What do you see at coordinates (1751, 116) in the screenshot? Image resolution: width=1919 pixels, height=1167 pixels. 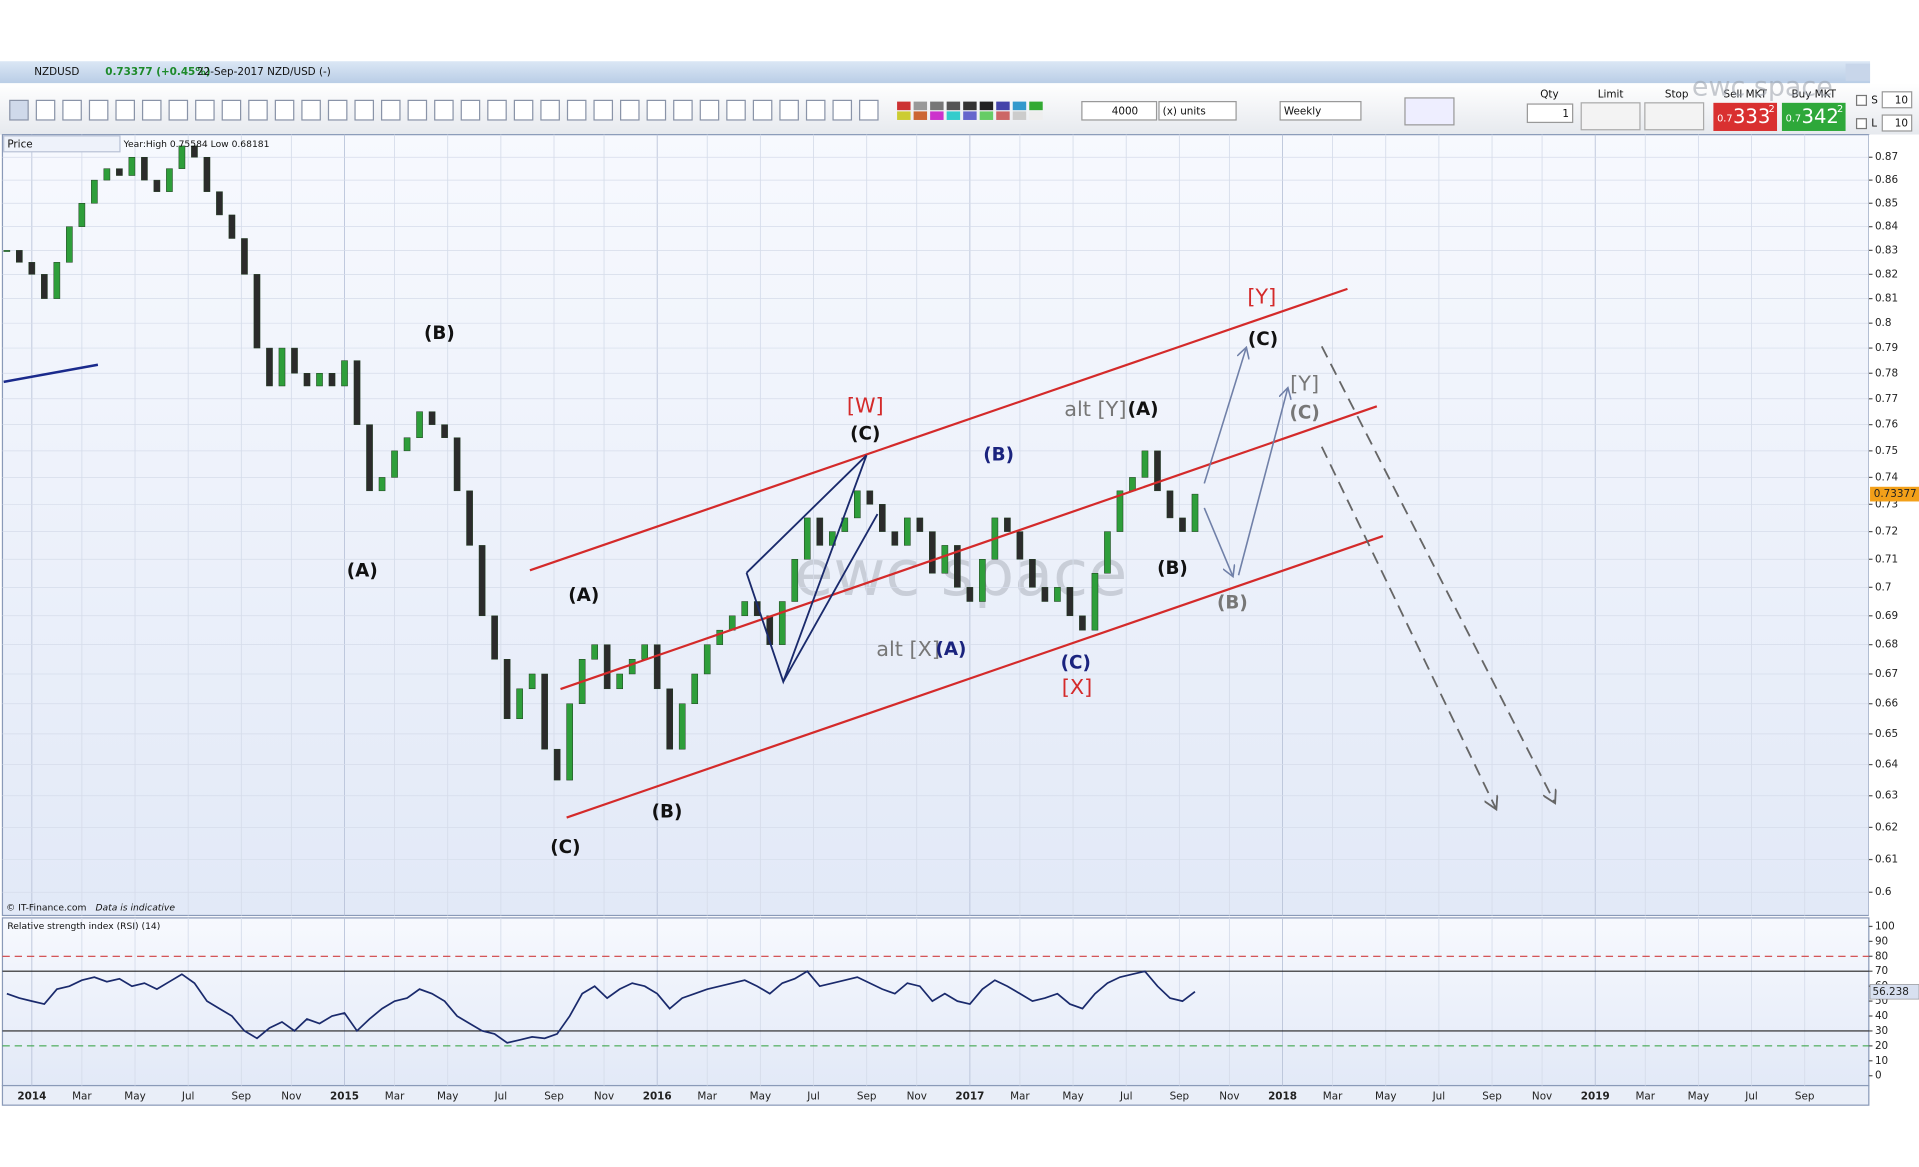 I see `sell-big: 333` at bounding box center [1751, 116].